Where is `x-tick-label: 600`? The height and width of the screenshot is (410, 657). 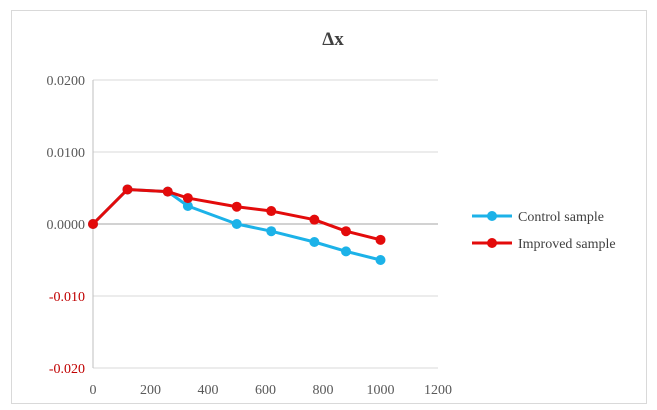
x-tick-label: 600 is located at coordinates (265, 390).